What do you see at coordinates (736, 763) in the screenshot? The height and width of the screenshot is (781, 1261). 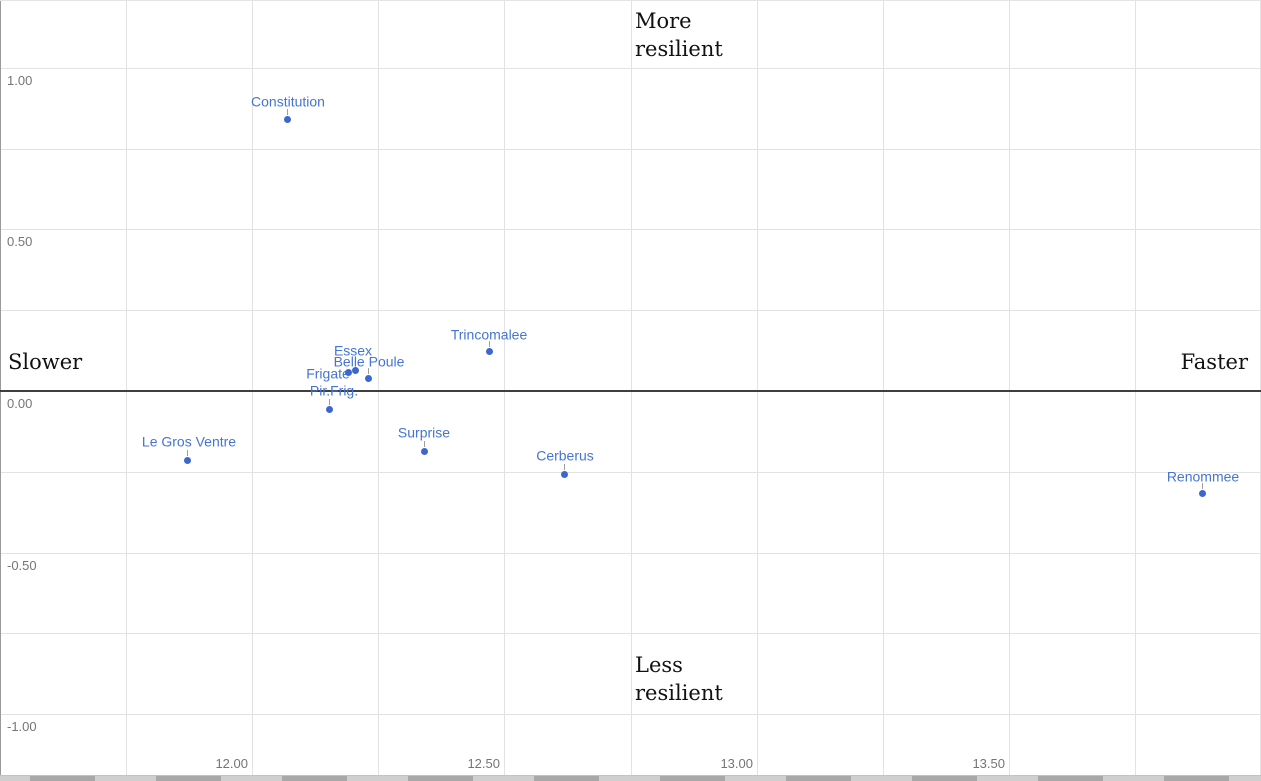 I see `x-tick-label: 13.00` at bounding box center [736, 763].